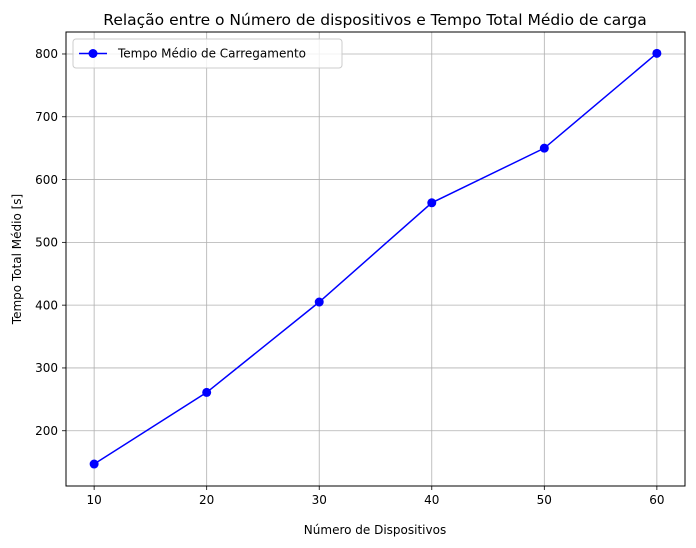 The image size is (696, 548). I want to click on legend: Tempo Médio de Carregamento, so click(207, 53).